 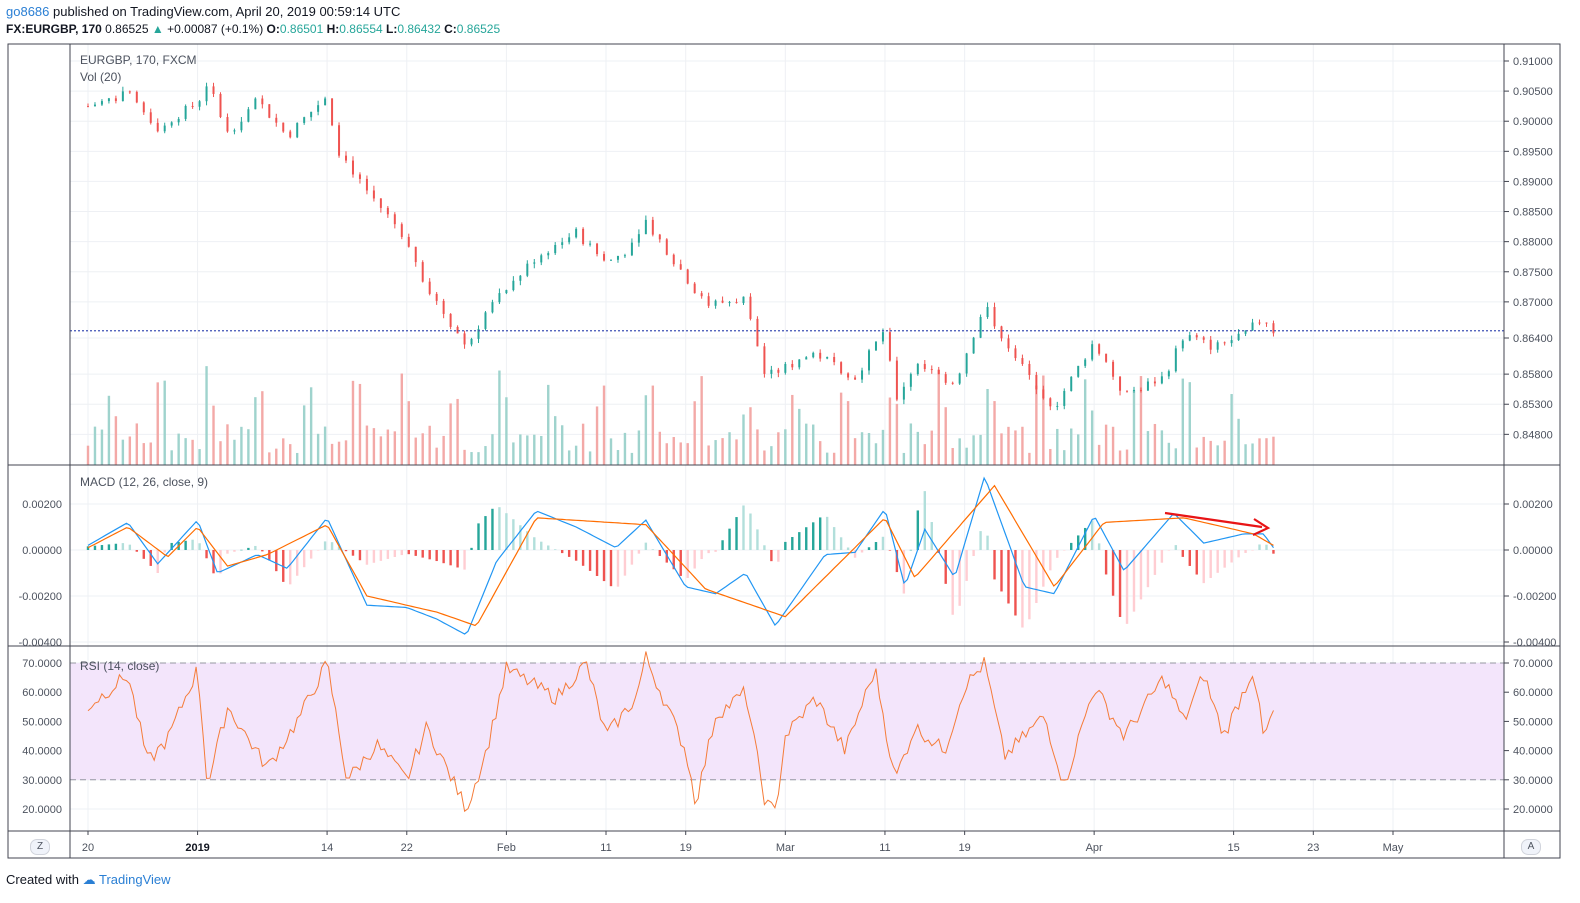 I want to click on created-with-text: Created with, so click(x=42, y=879).